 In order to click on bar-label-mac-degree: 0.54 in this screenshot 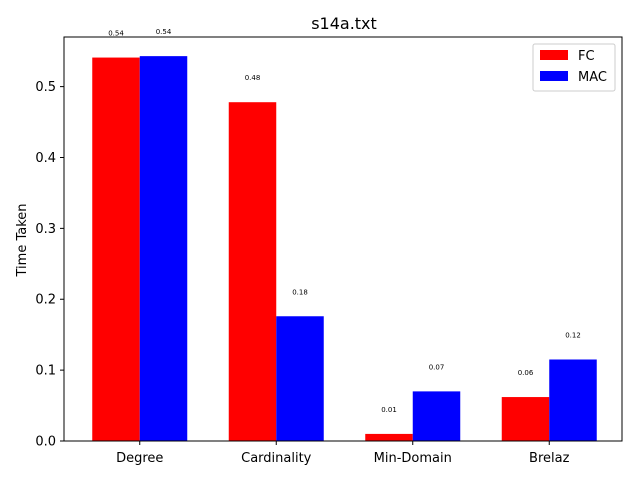, I will do `click(164, 32)`.